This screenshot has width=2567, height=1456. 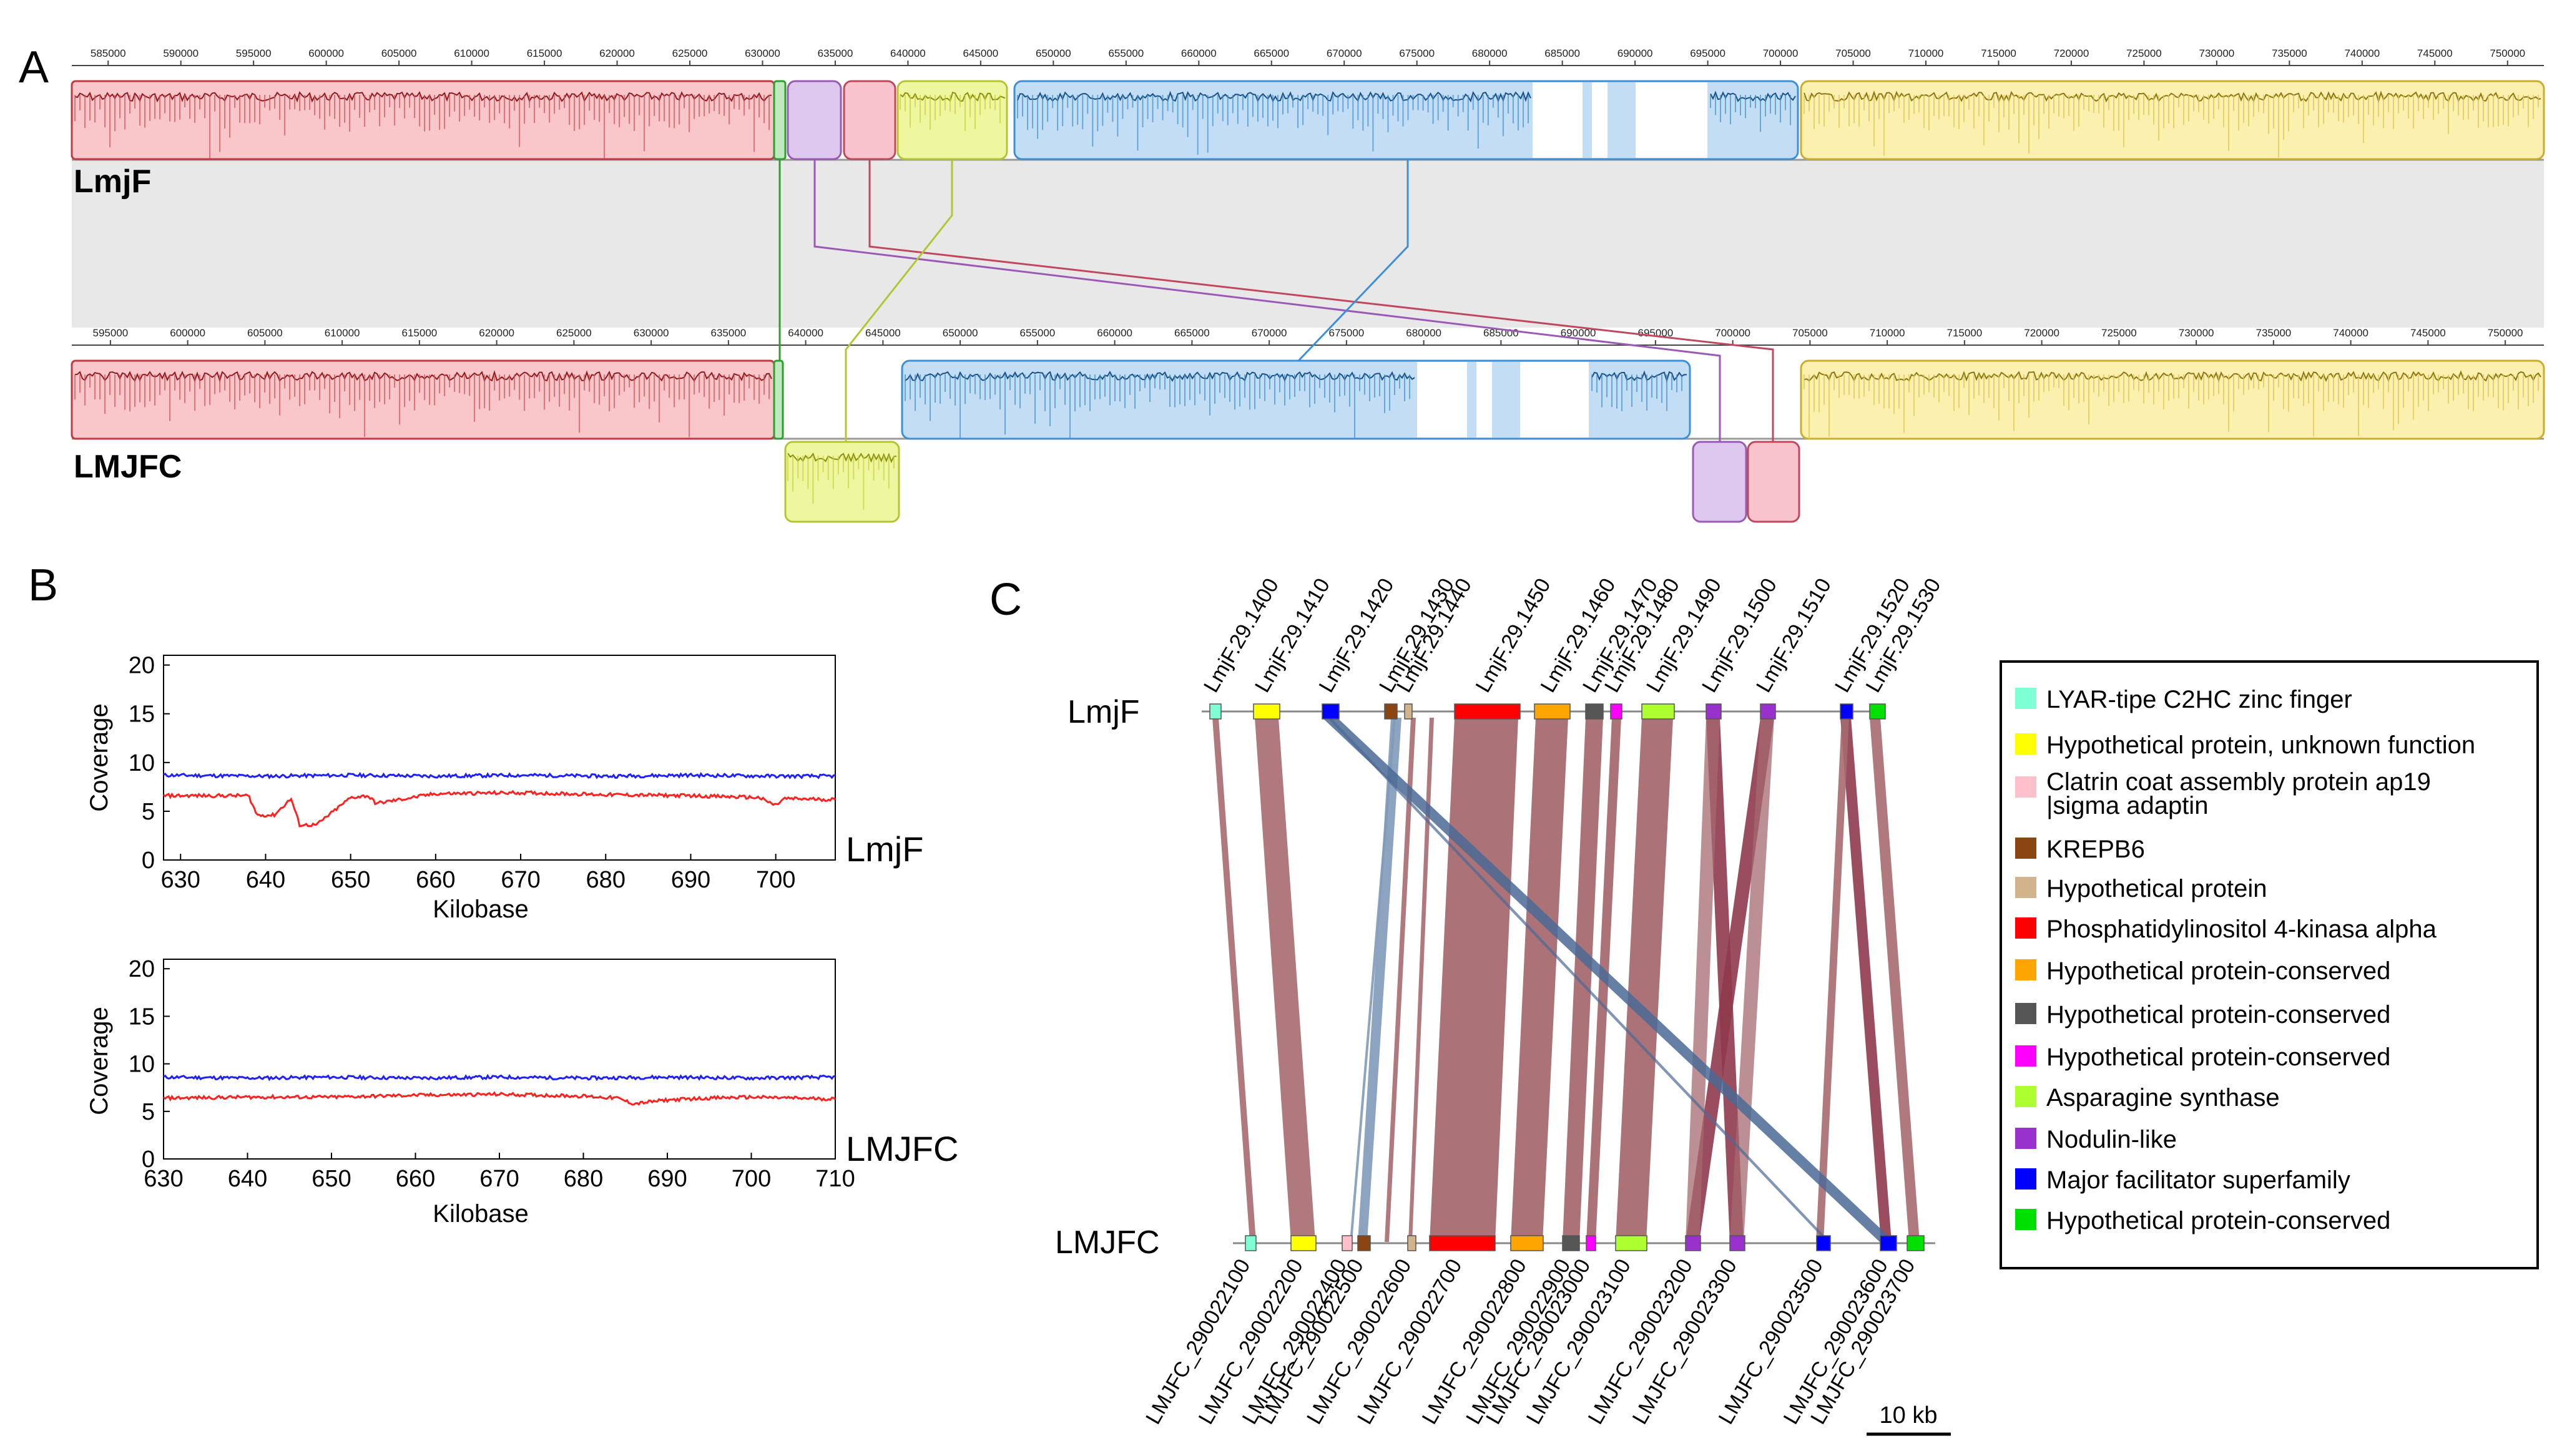 What do you see at coordinates (2435, 53) in the screenshot?
I see `ruler-tick-label: 745000` at bounding box center [2435, 53].